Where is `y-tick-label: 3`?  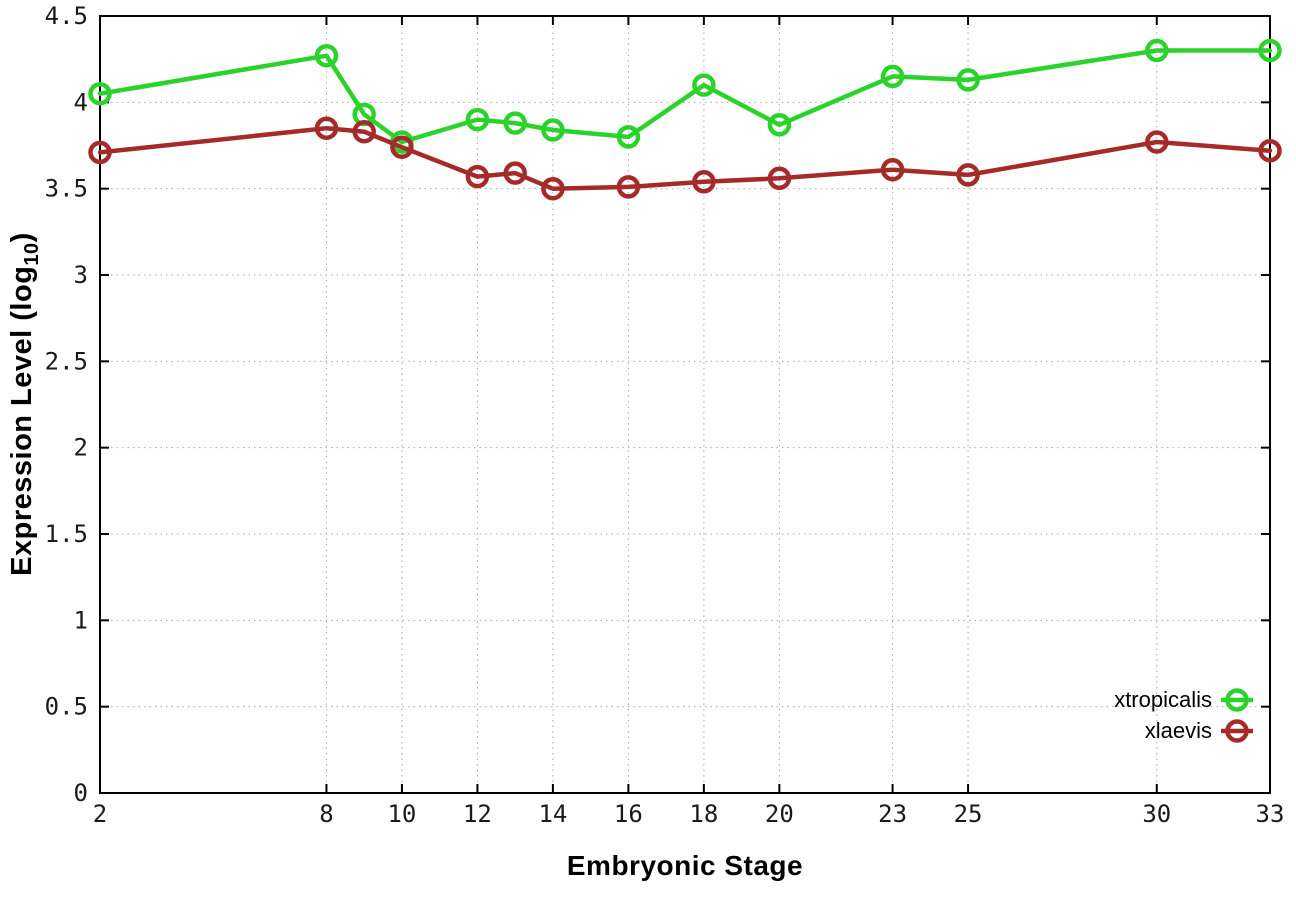
y-tick-label: 3 is located at coordinates (81, 275).